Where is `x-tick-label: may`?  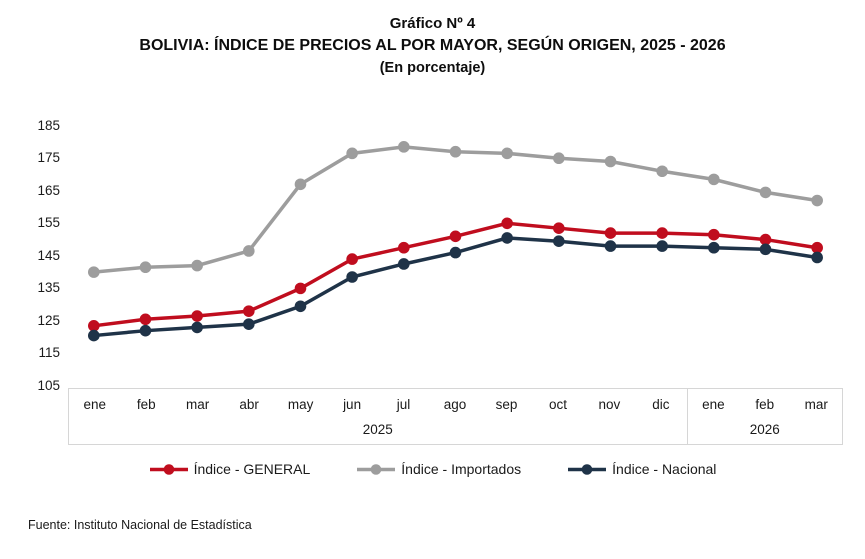 x-tick-label: may is located at coordinates (300, 404).